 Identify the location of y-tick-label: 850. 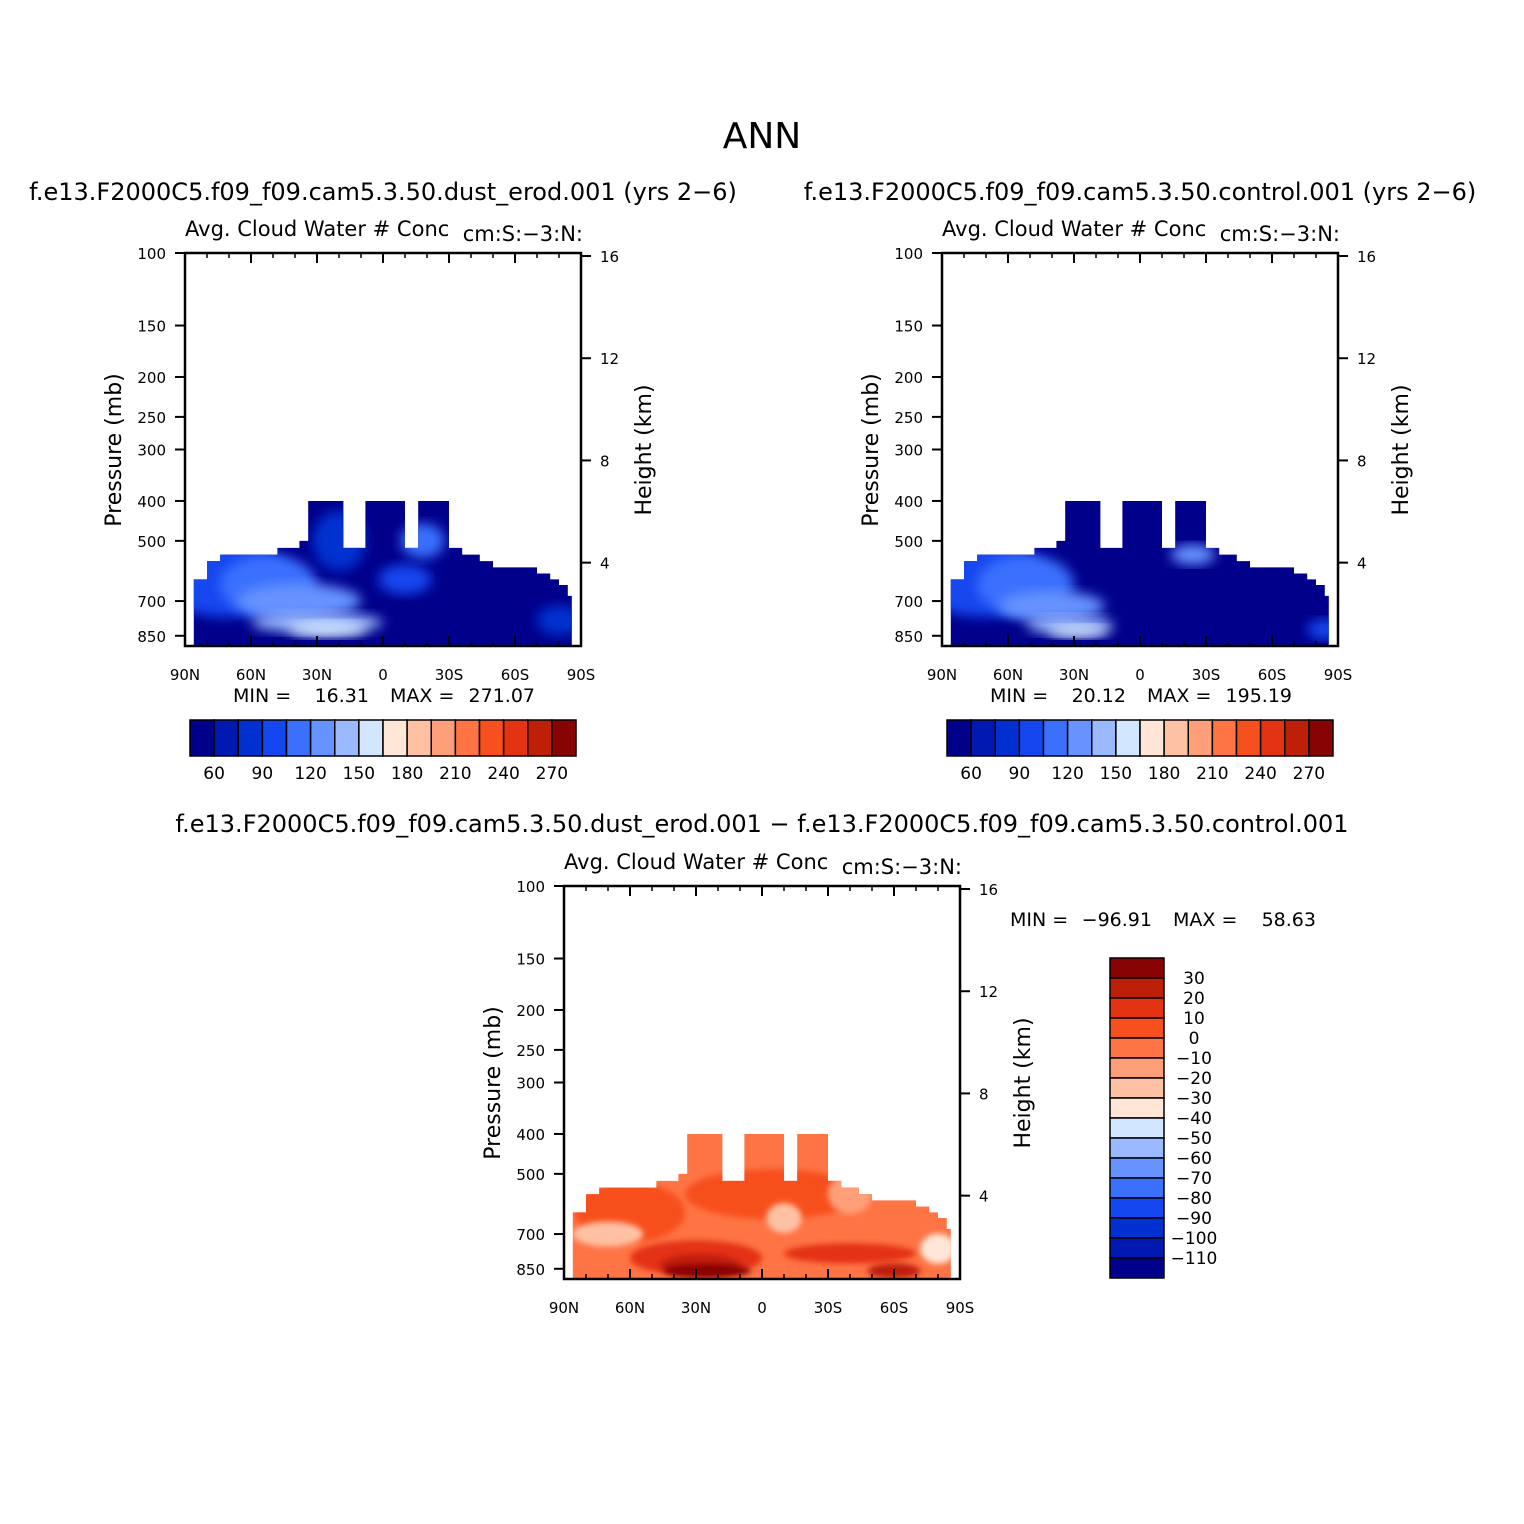
(908, 637).